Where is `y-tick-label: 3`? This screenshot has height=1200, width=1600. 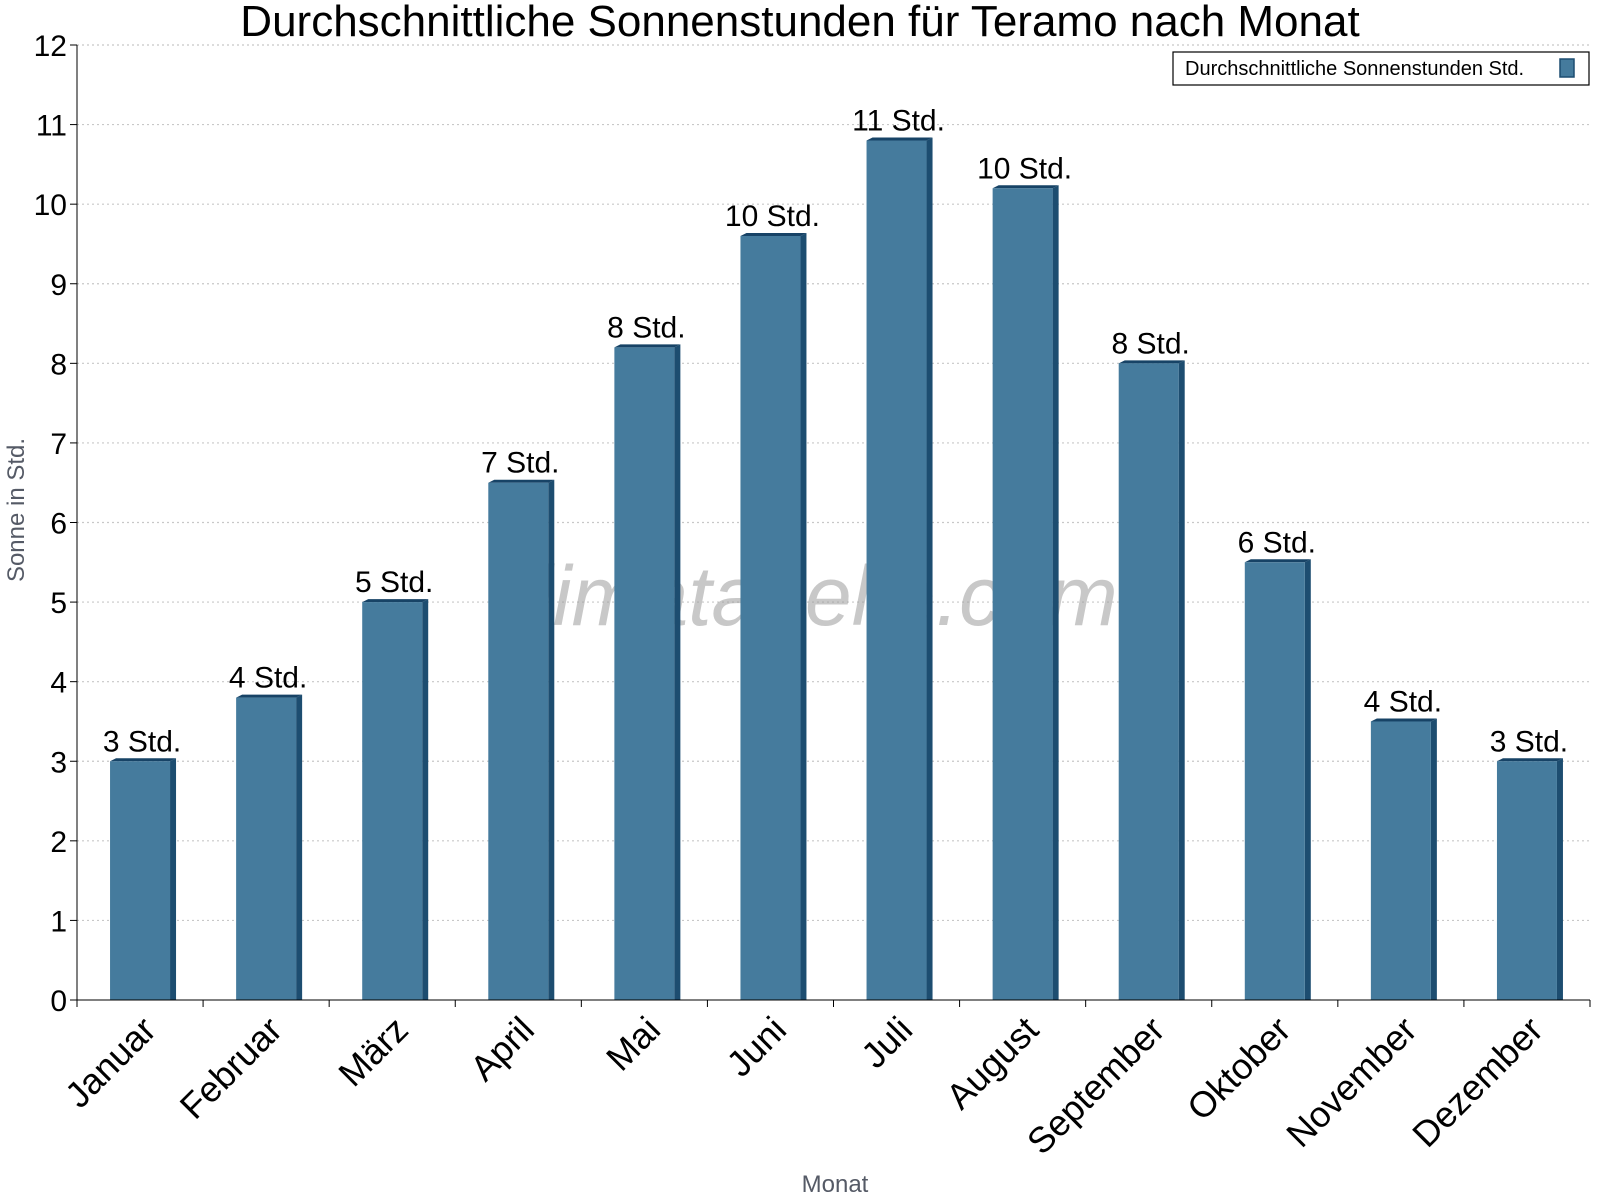
y-tick-label: 3 is located at coordinates (58, 762).